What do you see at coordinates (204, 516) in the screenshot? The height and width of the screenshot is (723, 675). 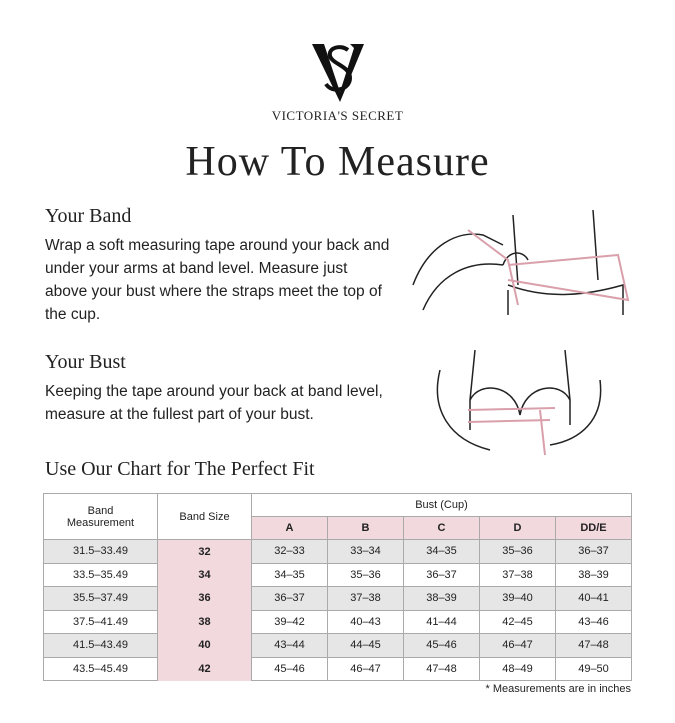 I see `header-band-size: Band Size` at bounding box center [204, 516].